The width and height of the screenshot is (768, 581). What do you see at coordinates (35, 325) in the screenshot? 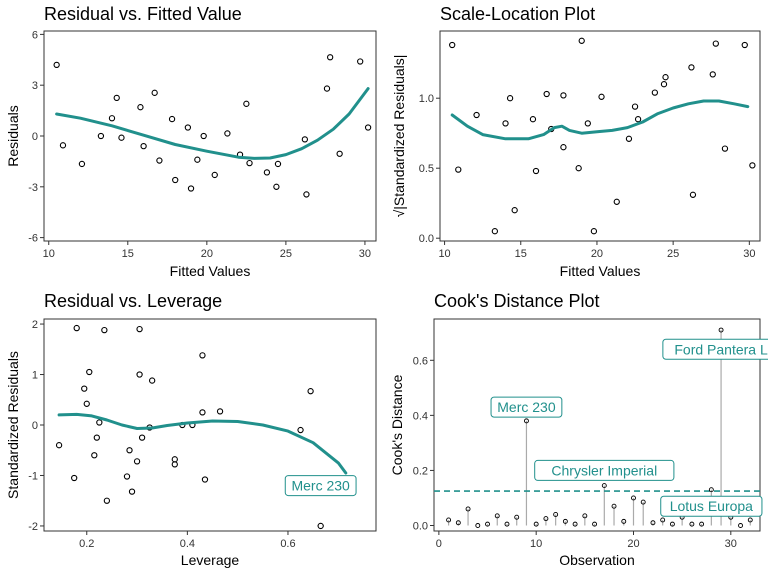
I see `y-tick-label: 2` at bounding box center [35, 325].